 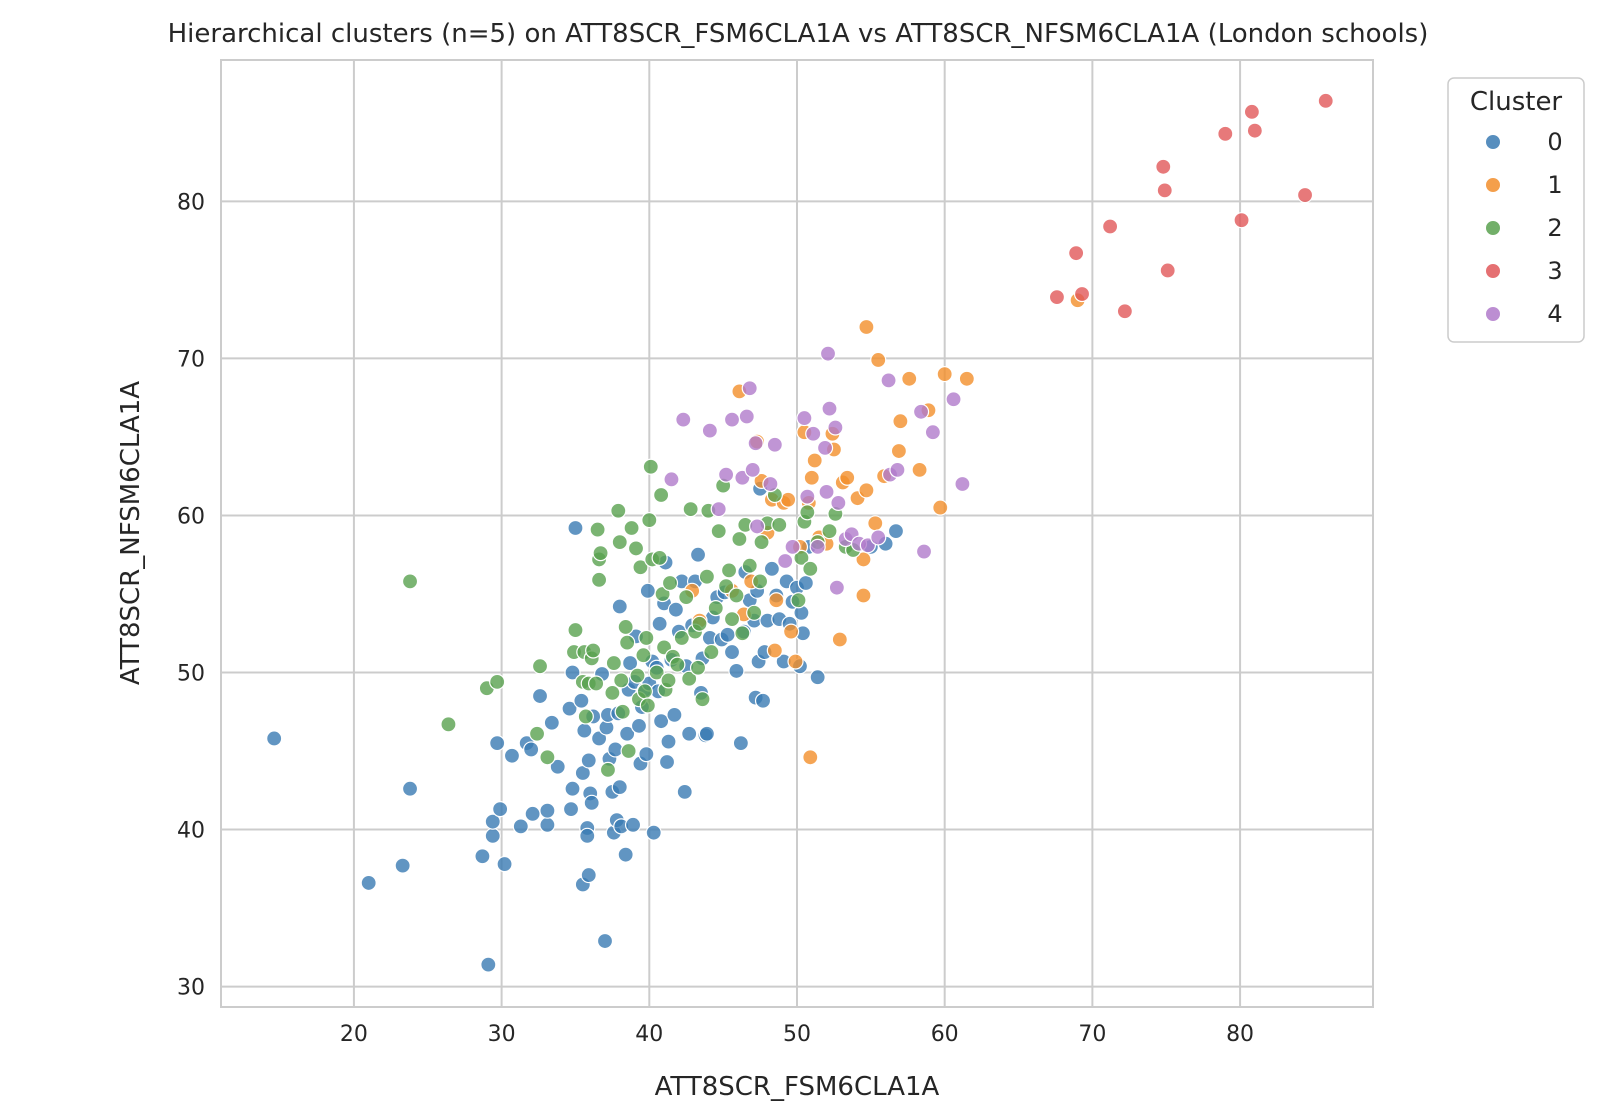 I want to click on y-tick-label: 40, so click(x=191, y=831).